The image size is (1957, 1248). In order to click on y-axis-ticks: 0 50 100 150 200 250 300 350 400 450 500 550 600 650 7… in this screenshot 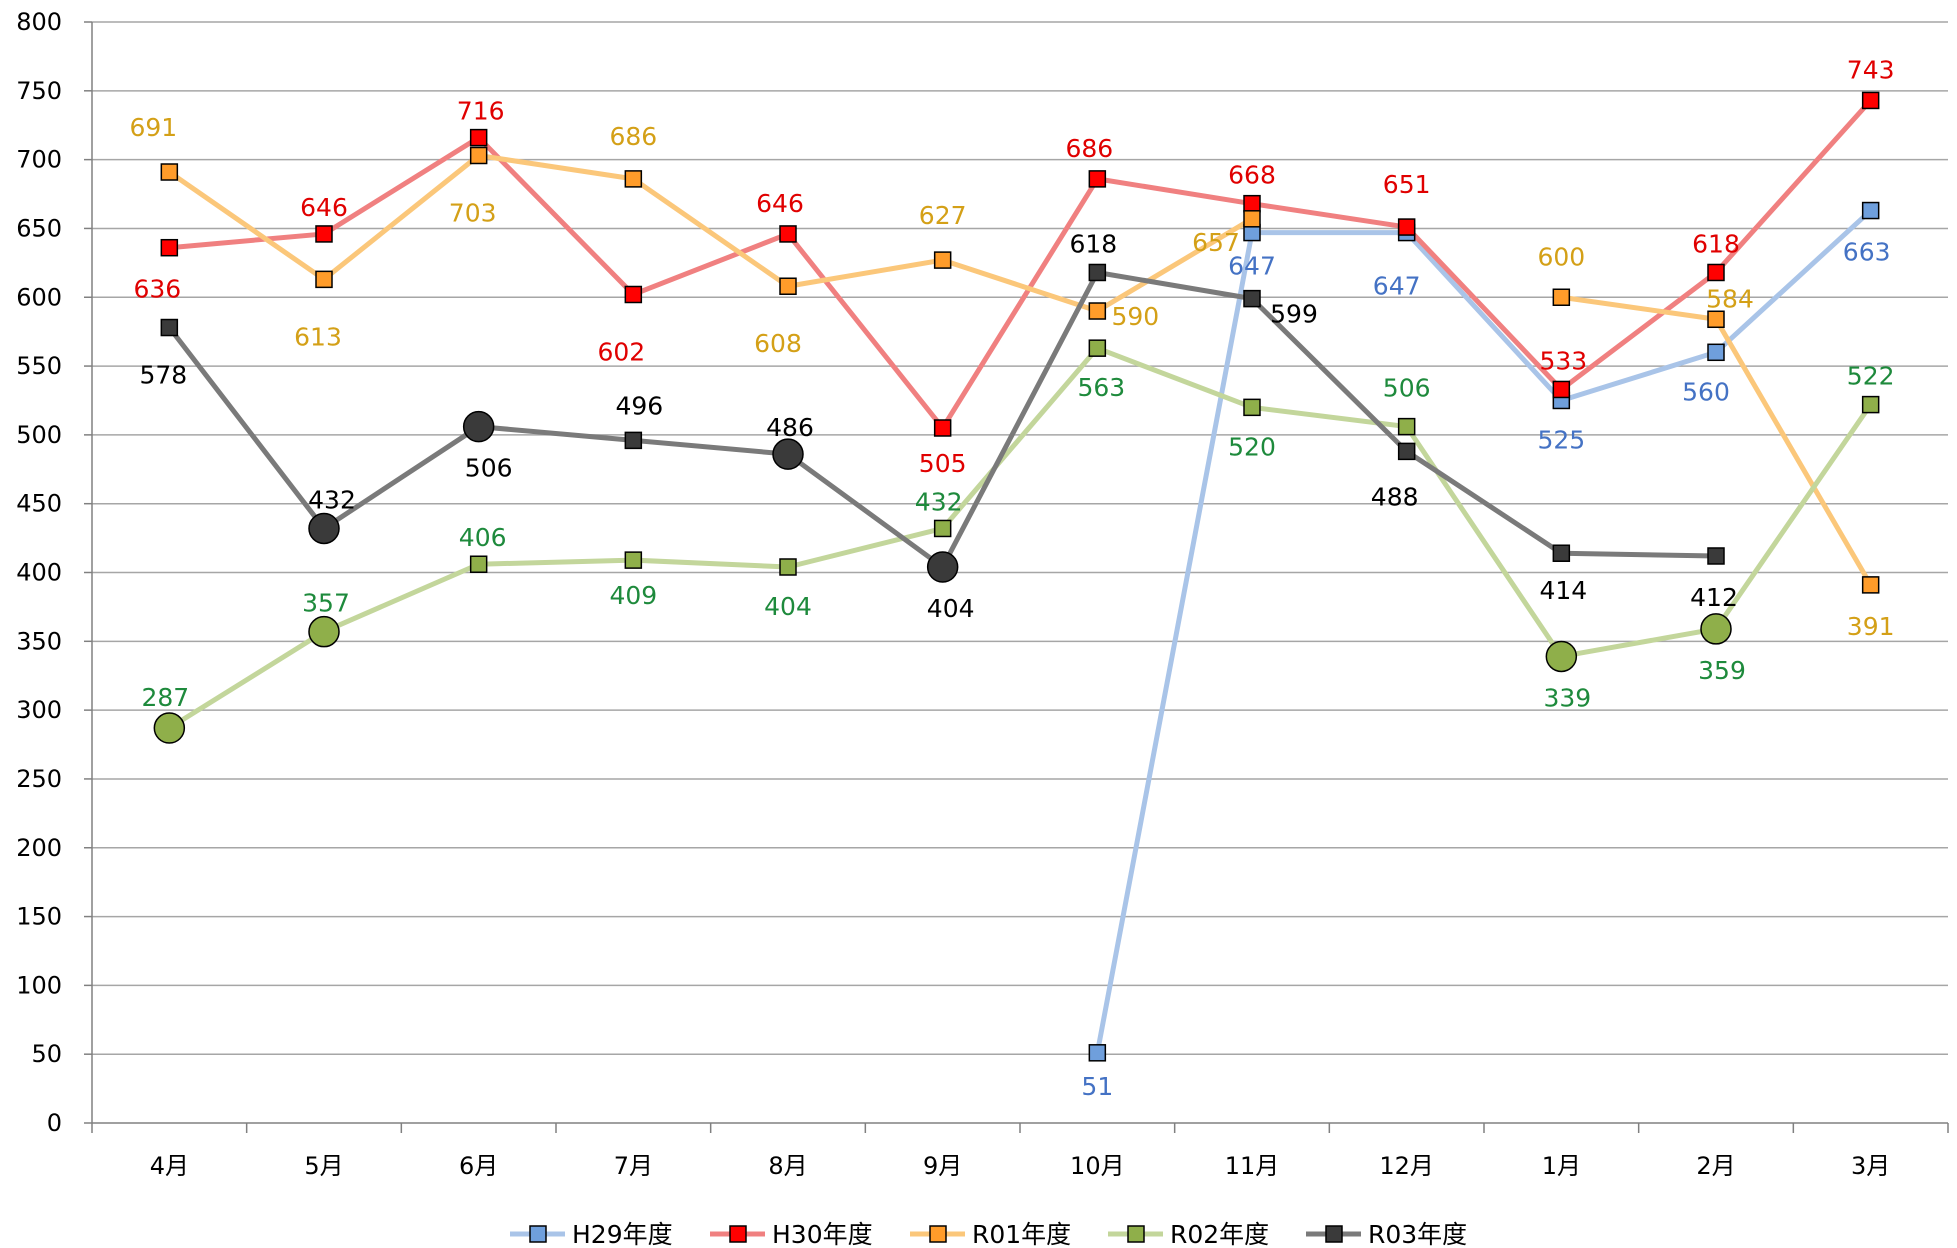, I will do `click(39, 572)`.